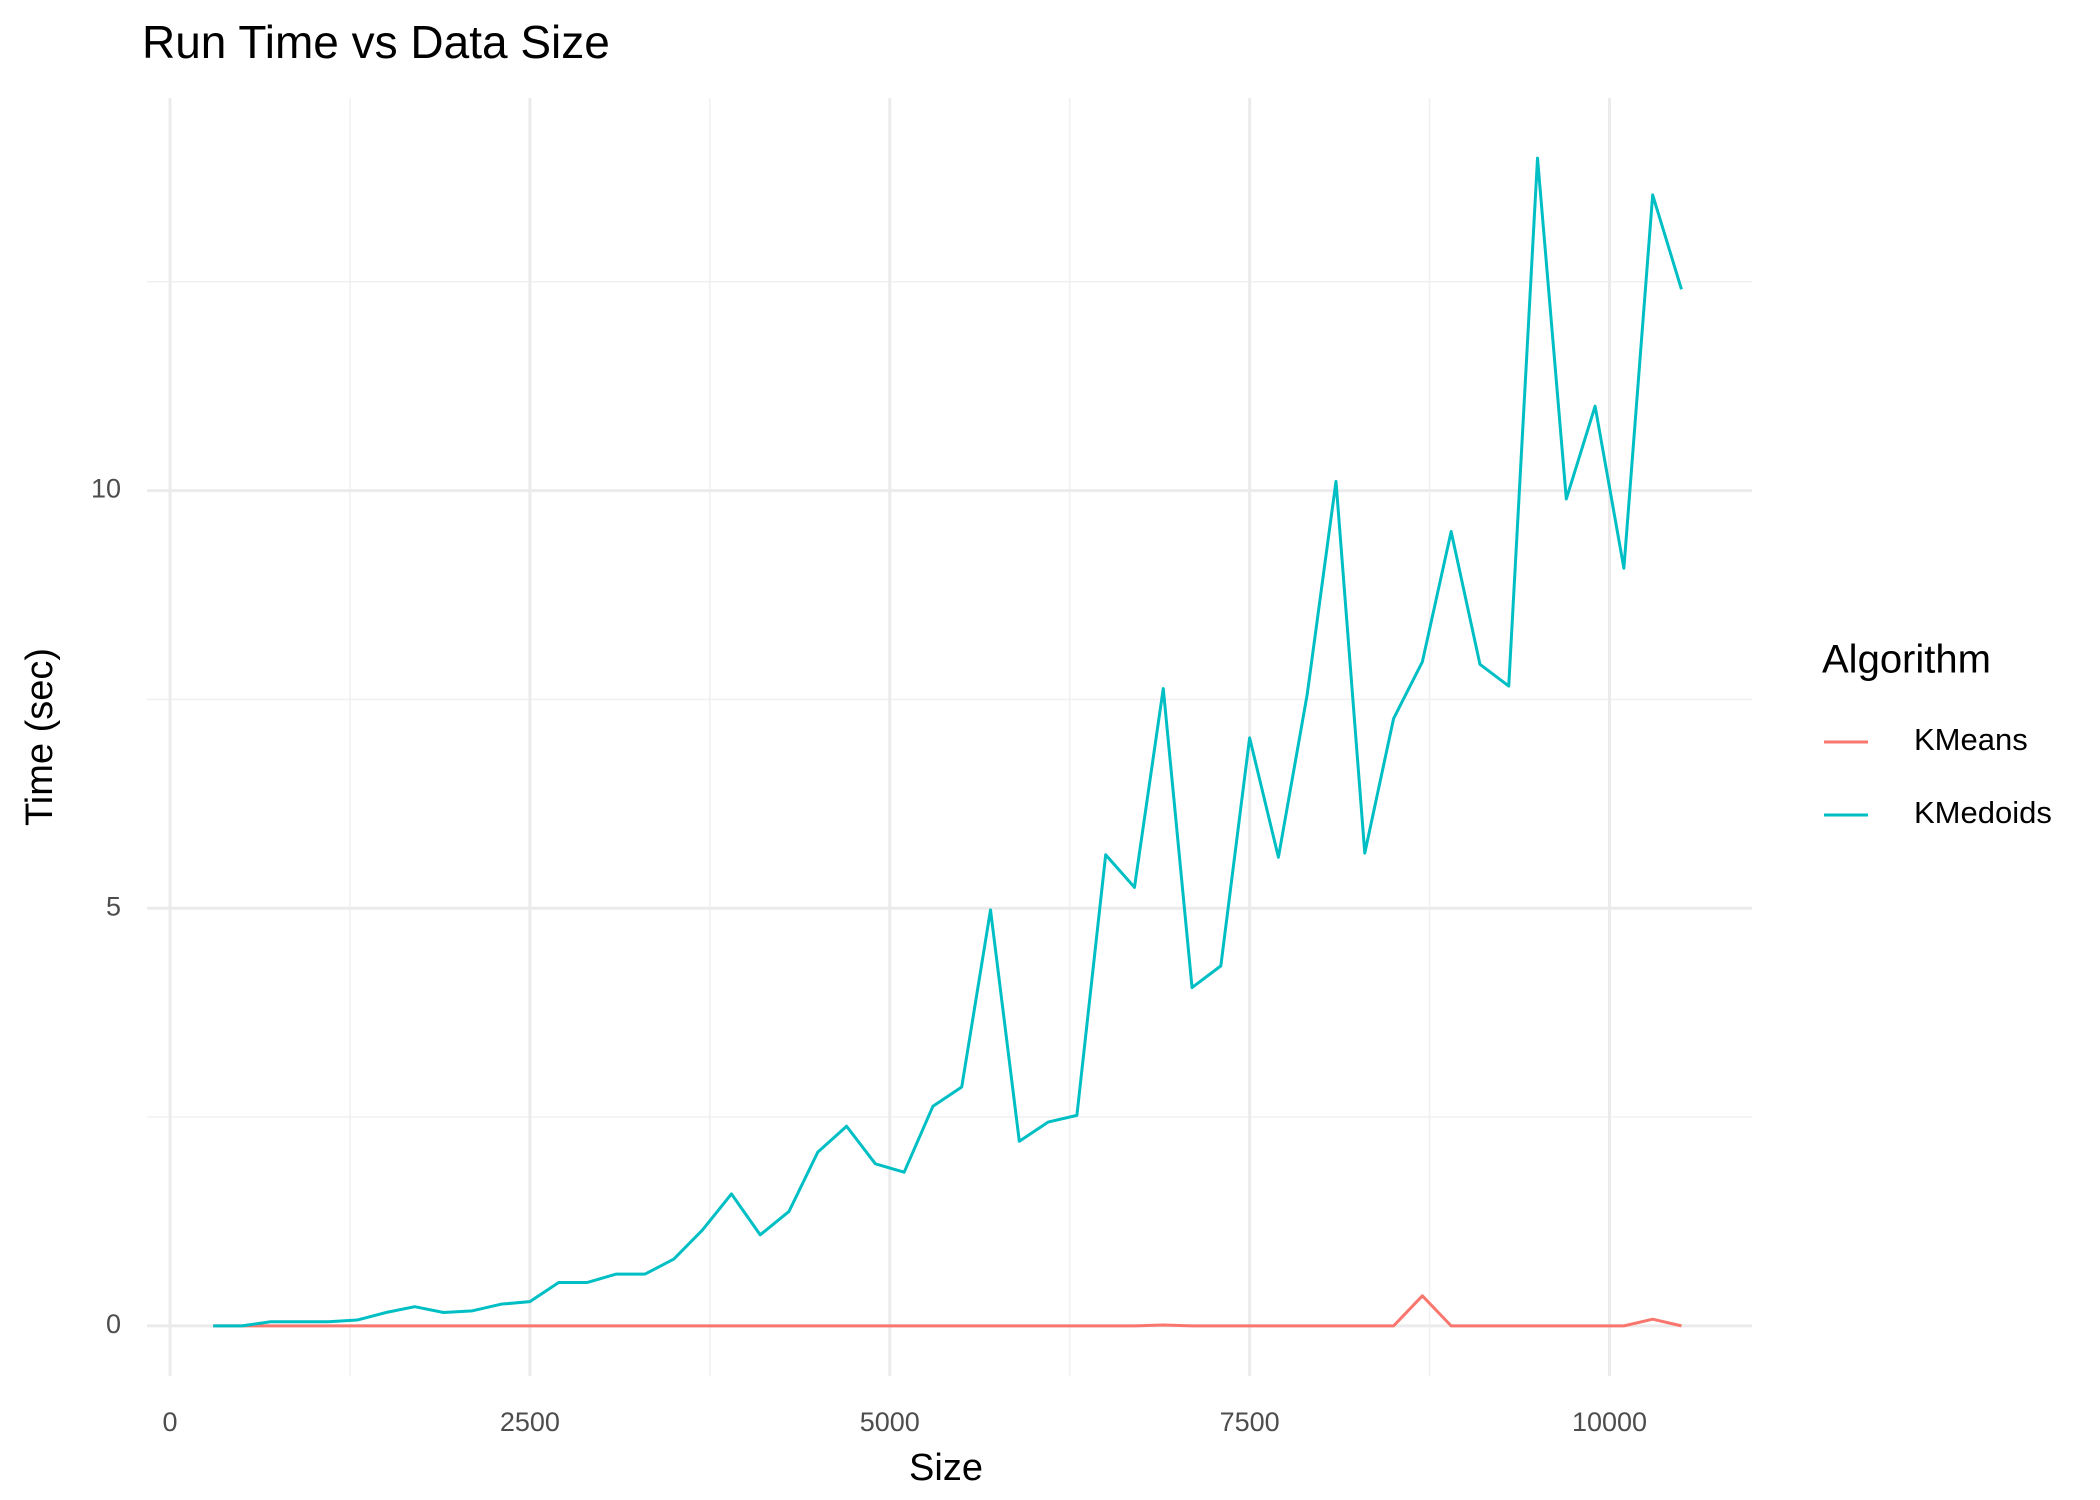 This screenshot has width=2100, height=1500. I want to click on x-axis-label: Size, so click(946, 1468).